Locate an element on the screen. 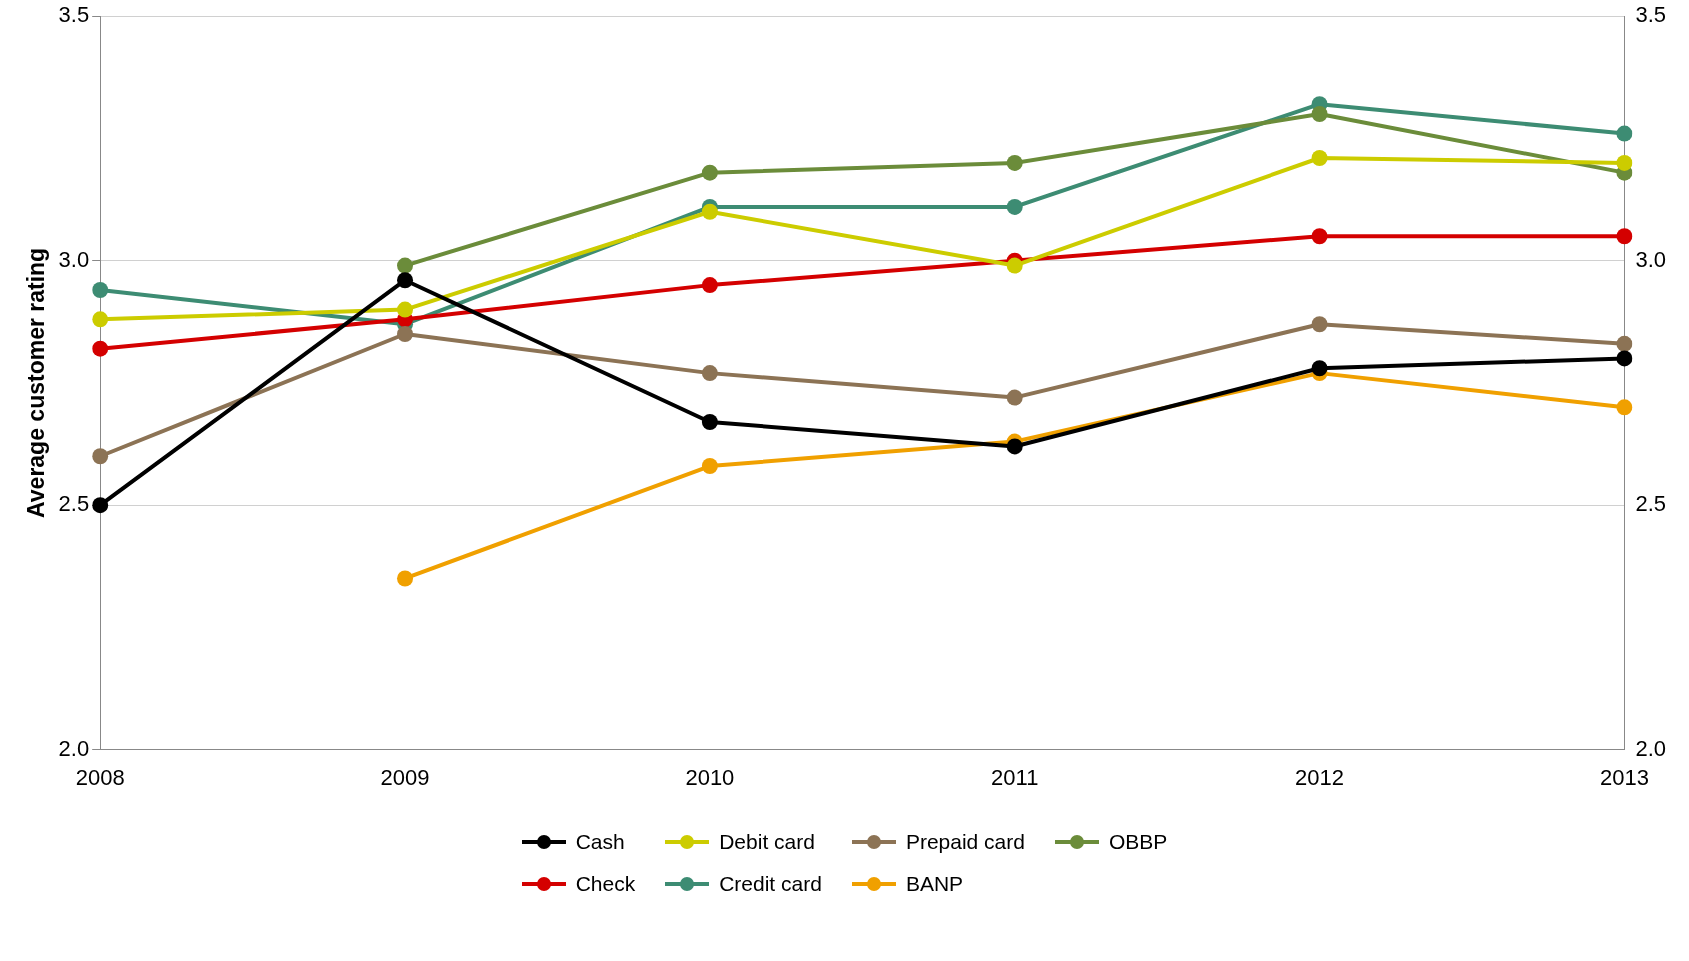  legend-label: OBBP is located at coordinates (1138, 842).